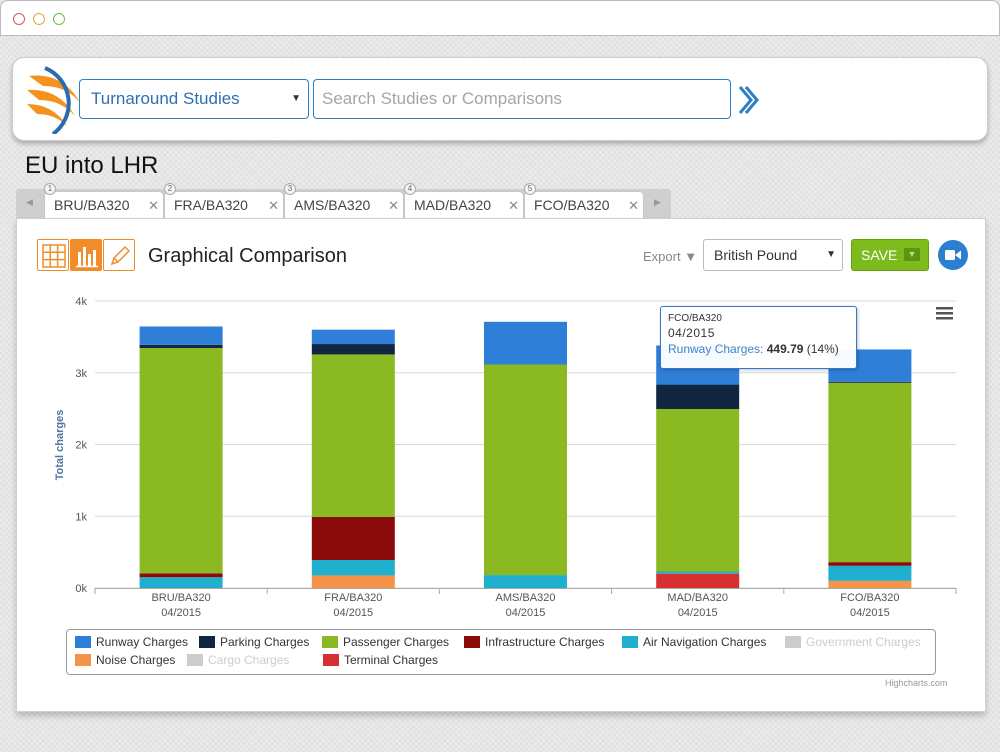  What do you see at coordinates (691, 333) in the screenshot?
I see `tooltip-date: 04/2015` at bounding box center [691, 333].